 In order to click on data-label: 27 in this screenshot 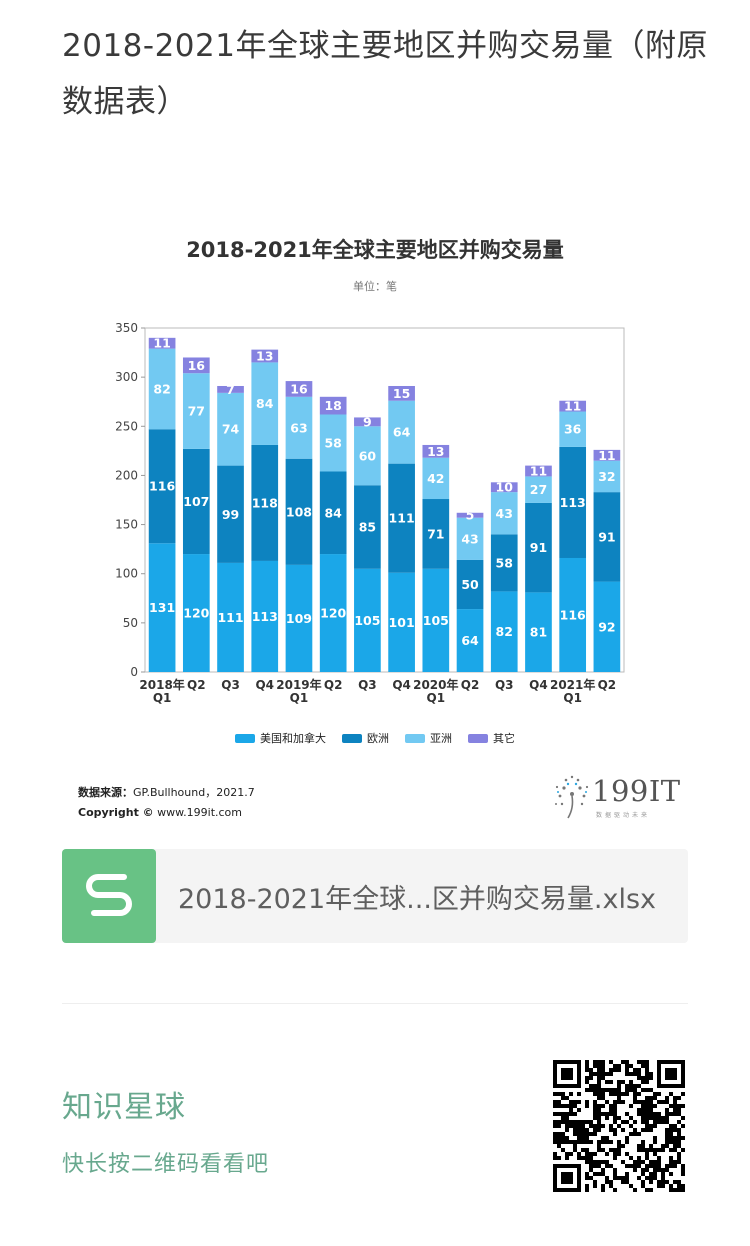, I will do `click(538, 489)`.